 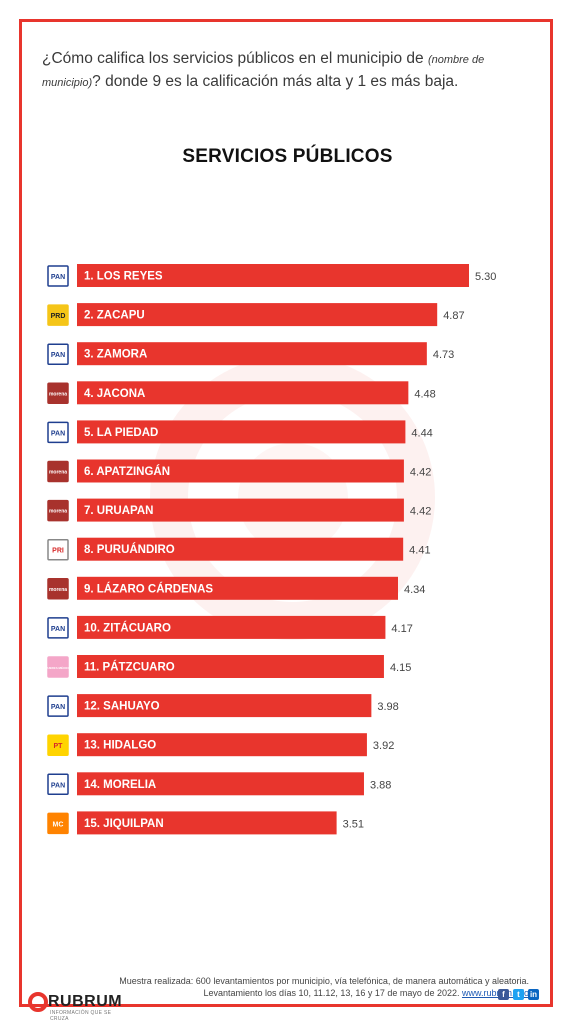 I want to click on fuerza-mexico-logo: FUERZA MÉXICO, so click(x=58, y=667).